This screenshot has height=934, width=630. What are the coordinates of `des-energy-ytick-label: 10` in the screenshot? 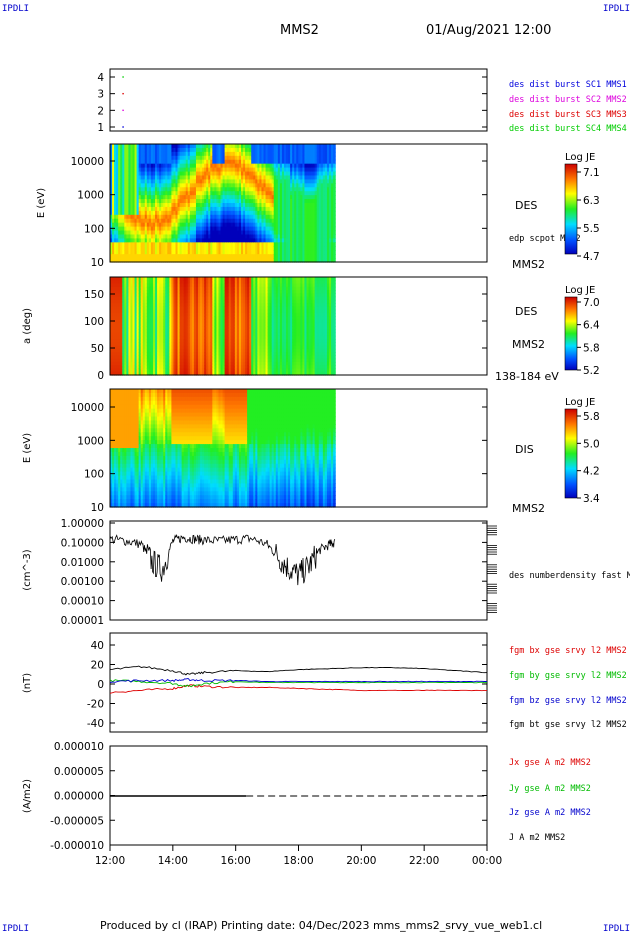 It's located at (97, 263).